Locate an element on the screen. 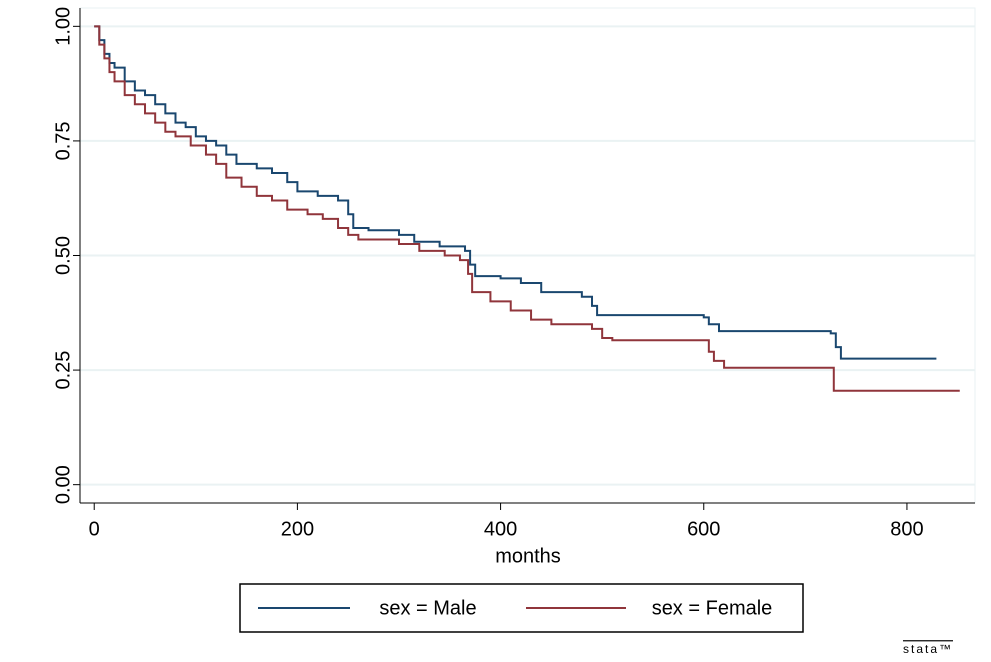  y-tick-label: 0.00 is located at coordinates (63, 484).